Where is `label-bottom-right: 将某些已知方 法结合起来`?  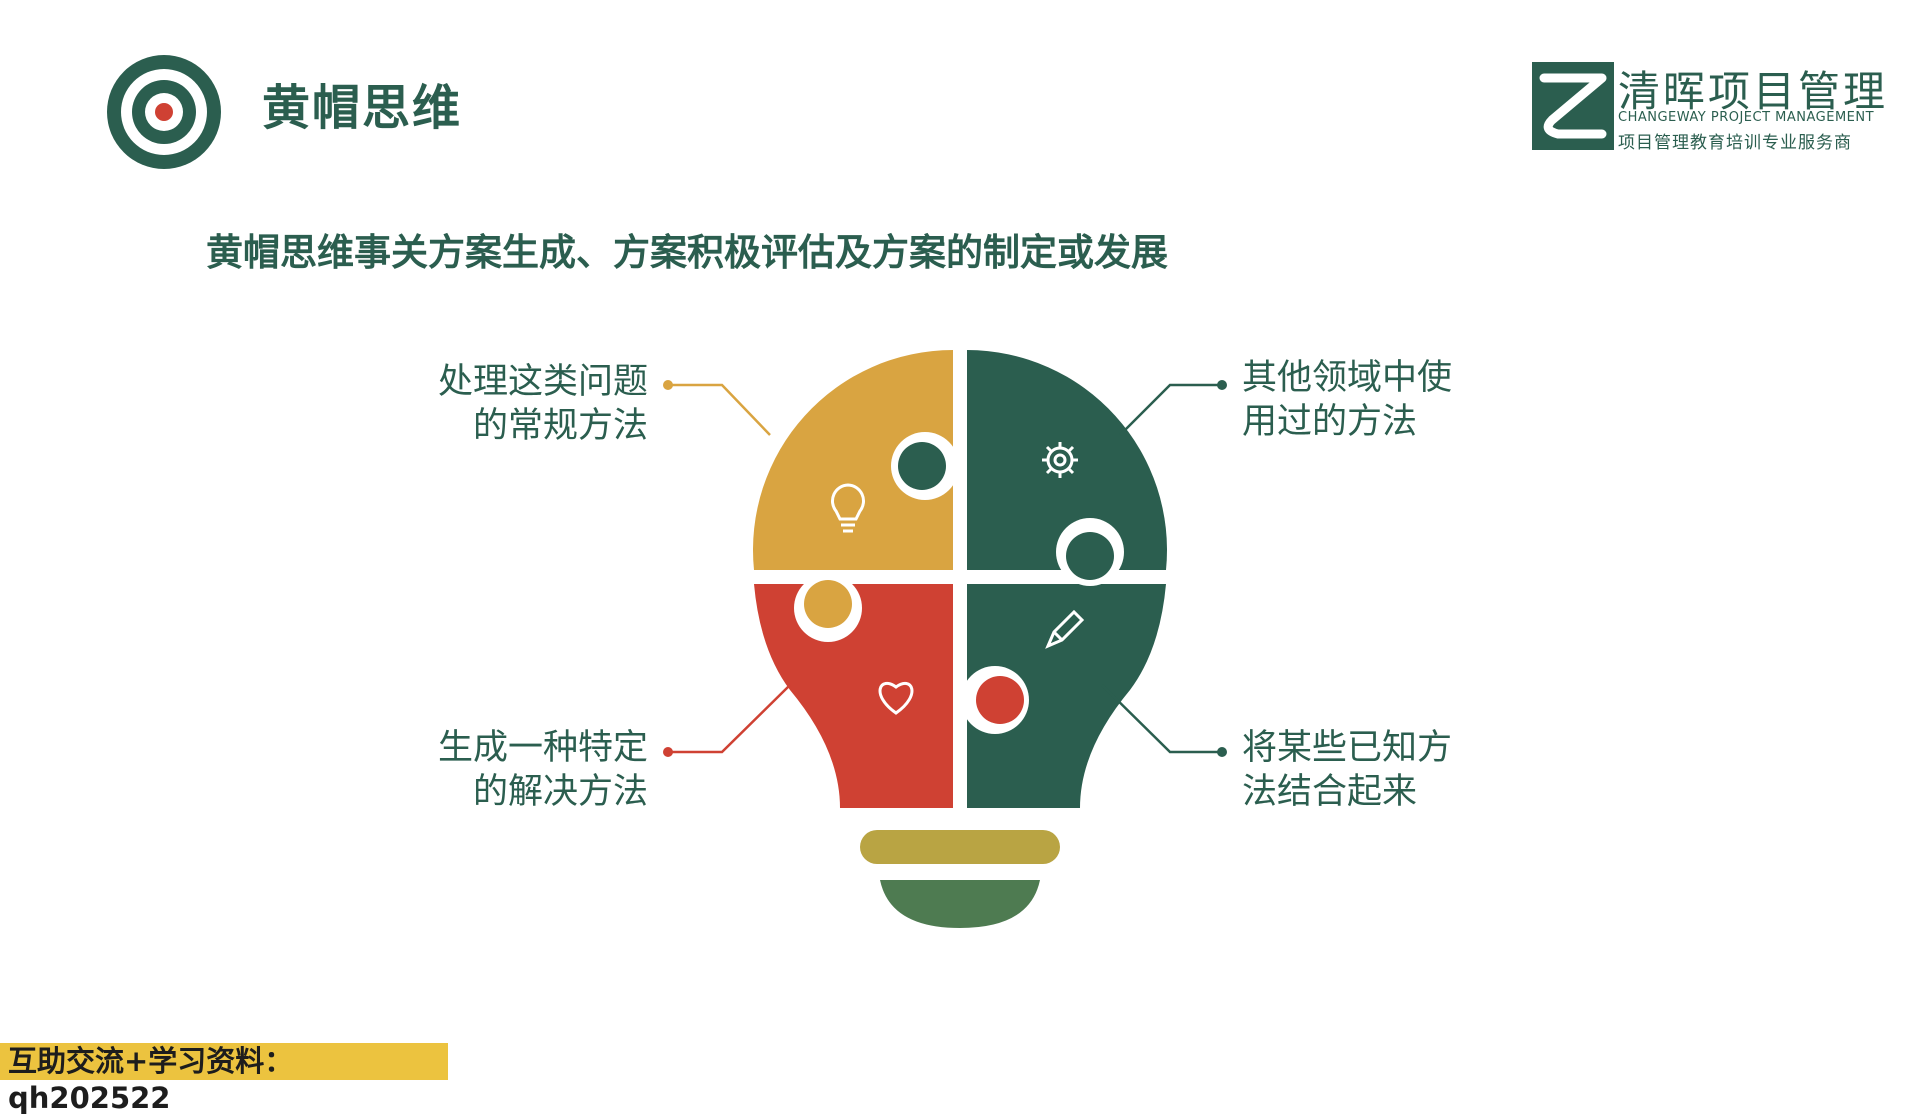
label-bottom-right: 将某些已知方 法结合起来 is located at coordinates (1407, 770).